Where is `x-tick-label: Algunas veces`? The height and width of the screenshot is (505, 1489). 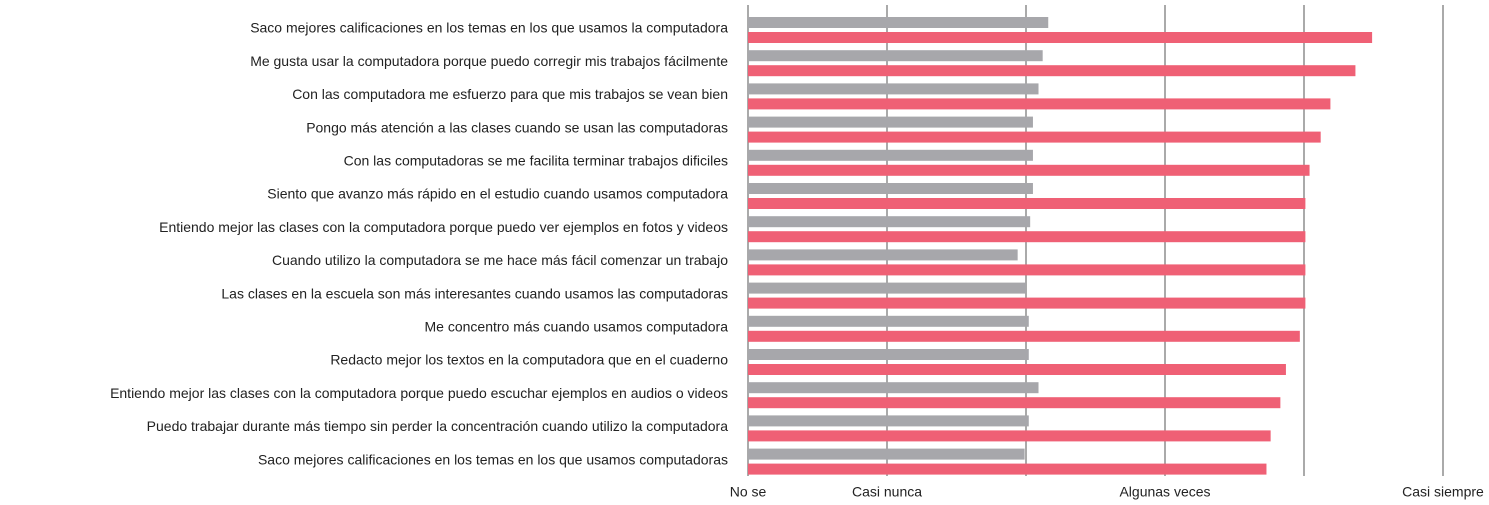
x-tick-label: Algunas veces is located at coordinates (1164, 492).